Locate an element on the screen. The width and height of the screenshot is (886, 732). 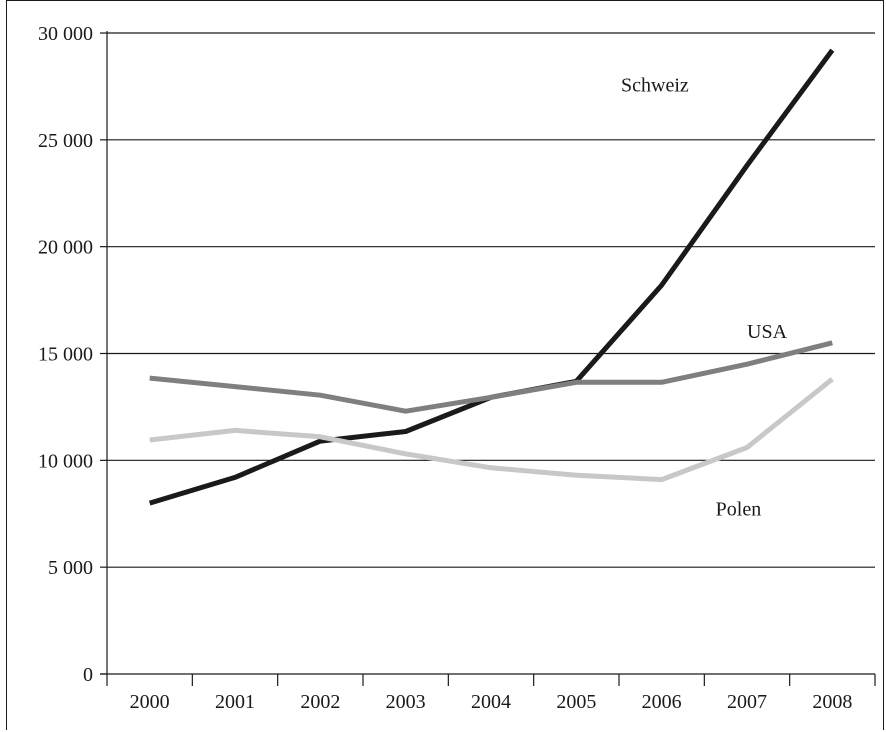
x-tick-labels: 2000 2001 2002 2003 2004 2005 2006 2007 2008 is located at coordinates (491, 702).